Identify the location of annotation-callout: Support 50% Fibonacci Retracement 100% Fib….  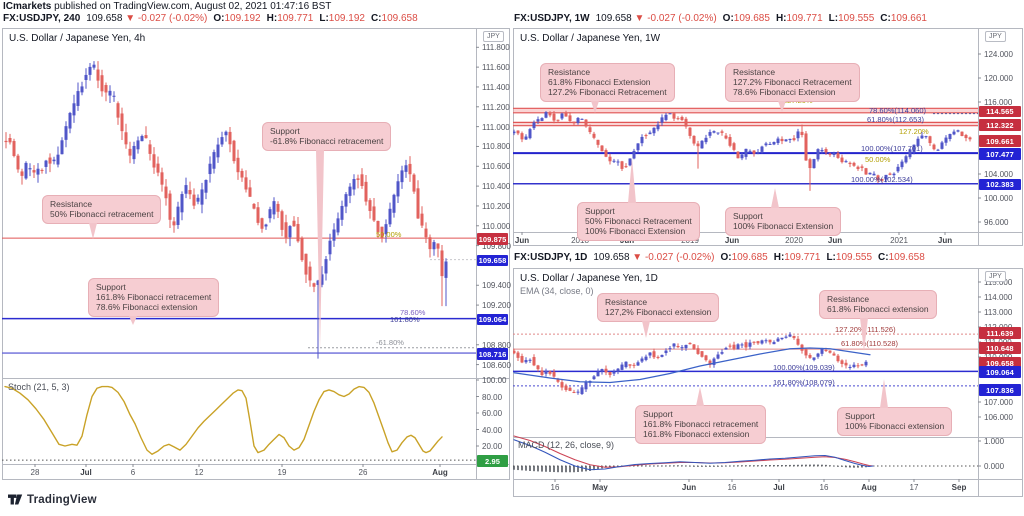
(638, 199).